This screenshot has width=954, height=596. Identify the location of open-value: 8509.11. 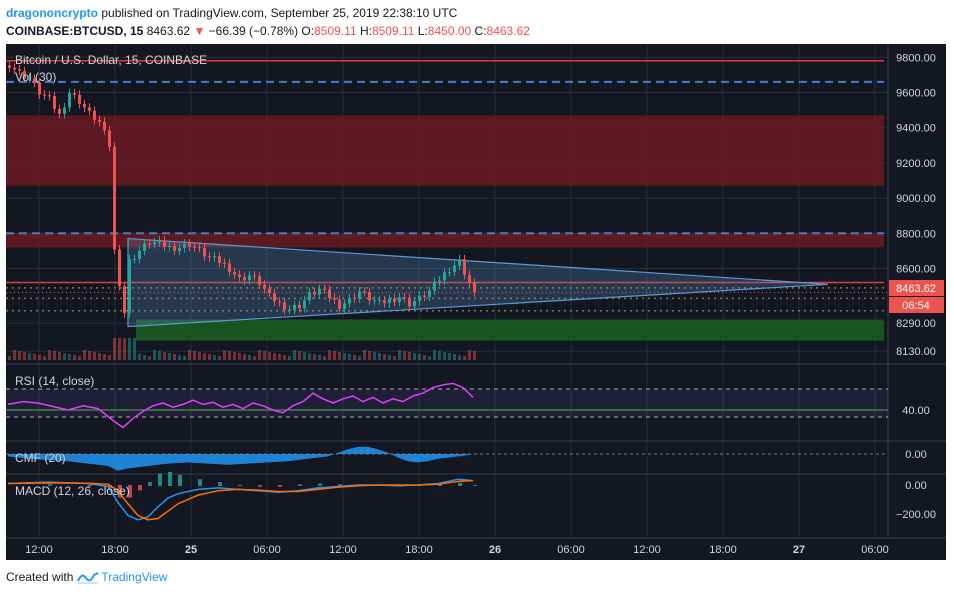
(335, 31).